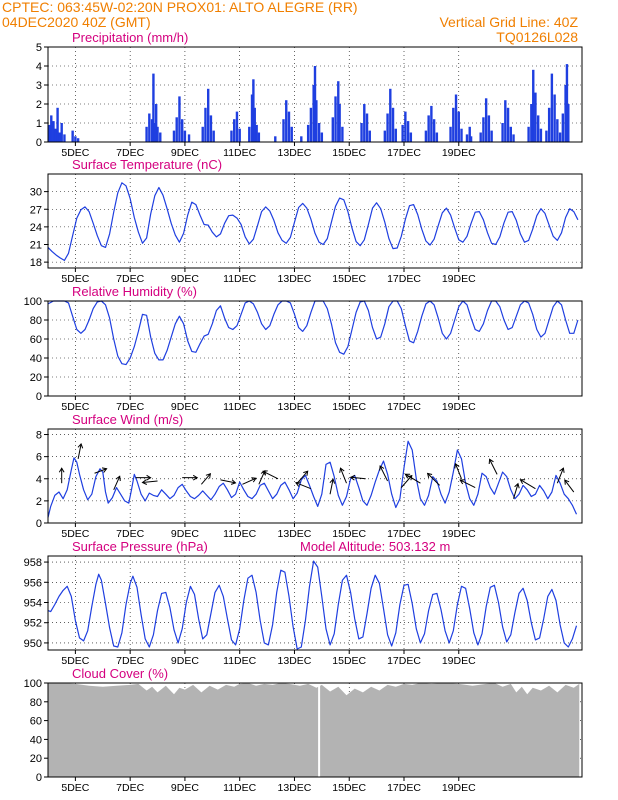 The image size is (618, 800). What do you see at coordinates (36, 722) in the screenshot?
I see `y-tick-label: 60` at bounding box center [36, 722].